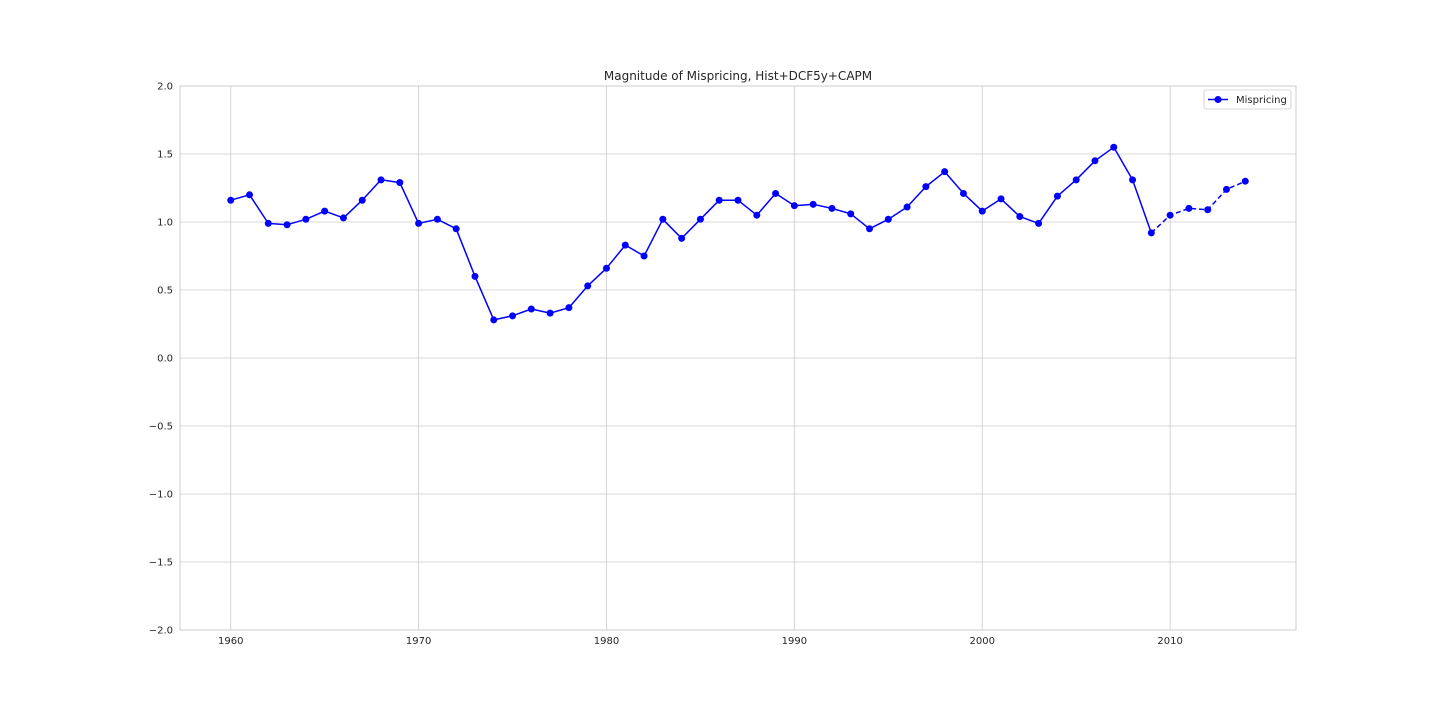 This screenshot has width=1440, height=720. Describe the element at coordinates (606, 641) in the screenshot. I see `x-tick-label: 1980` at that location.